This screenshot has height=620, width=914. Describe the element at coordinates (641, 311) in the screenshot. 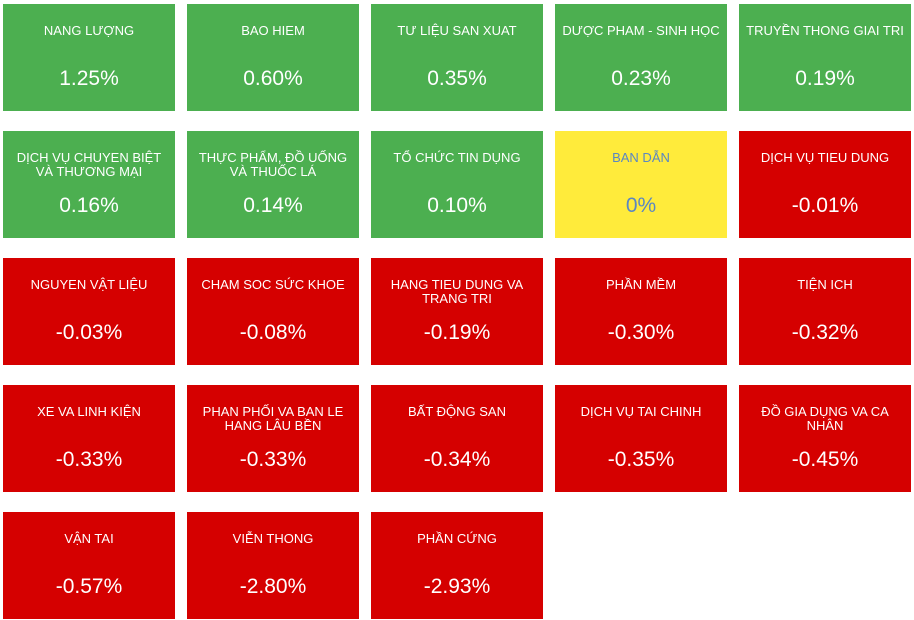

I see `sector-tile: PHẦN MỀM -0.30%` at that location.